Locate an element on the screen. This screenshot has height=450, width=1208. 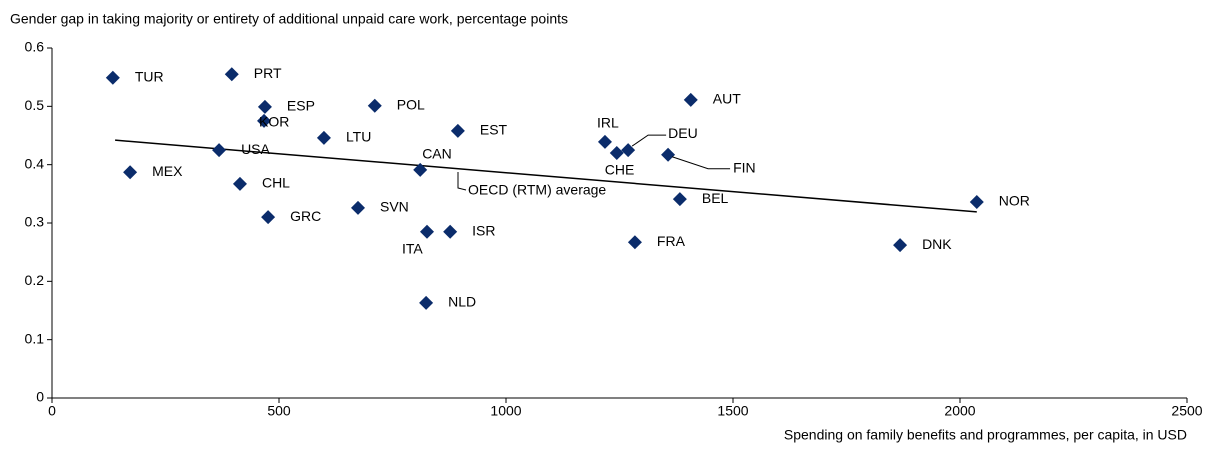
x-tick-label: 500 is located at coordinates (279, 411).